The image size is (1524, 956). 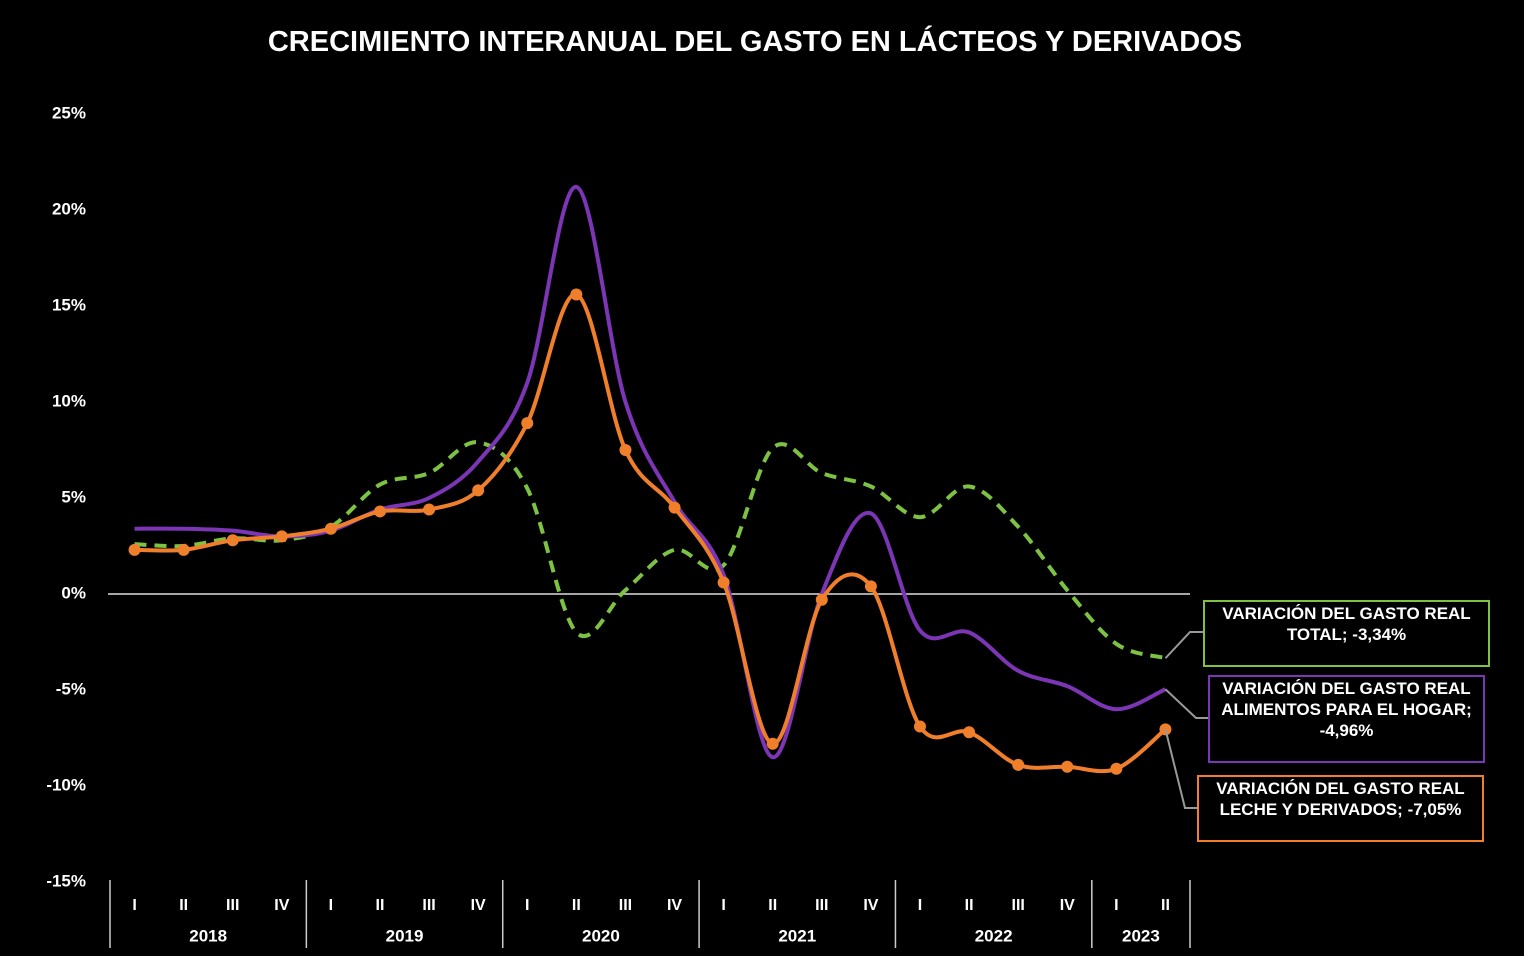 I want to click on x-group-label: 2018, so click(x=208, y=935).